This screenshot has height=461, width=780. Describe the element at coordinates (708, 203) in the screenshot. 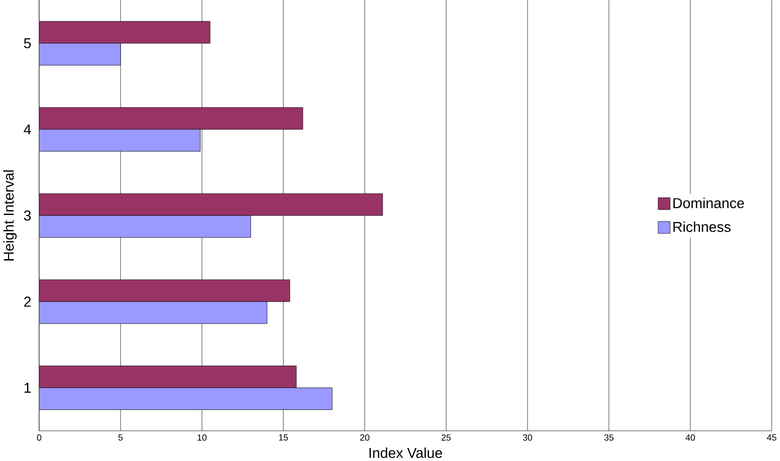

I see `legend-label: Dominance` at that location.